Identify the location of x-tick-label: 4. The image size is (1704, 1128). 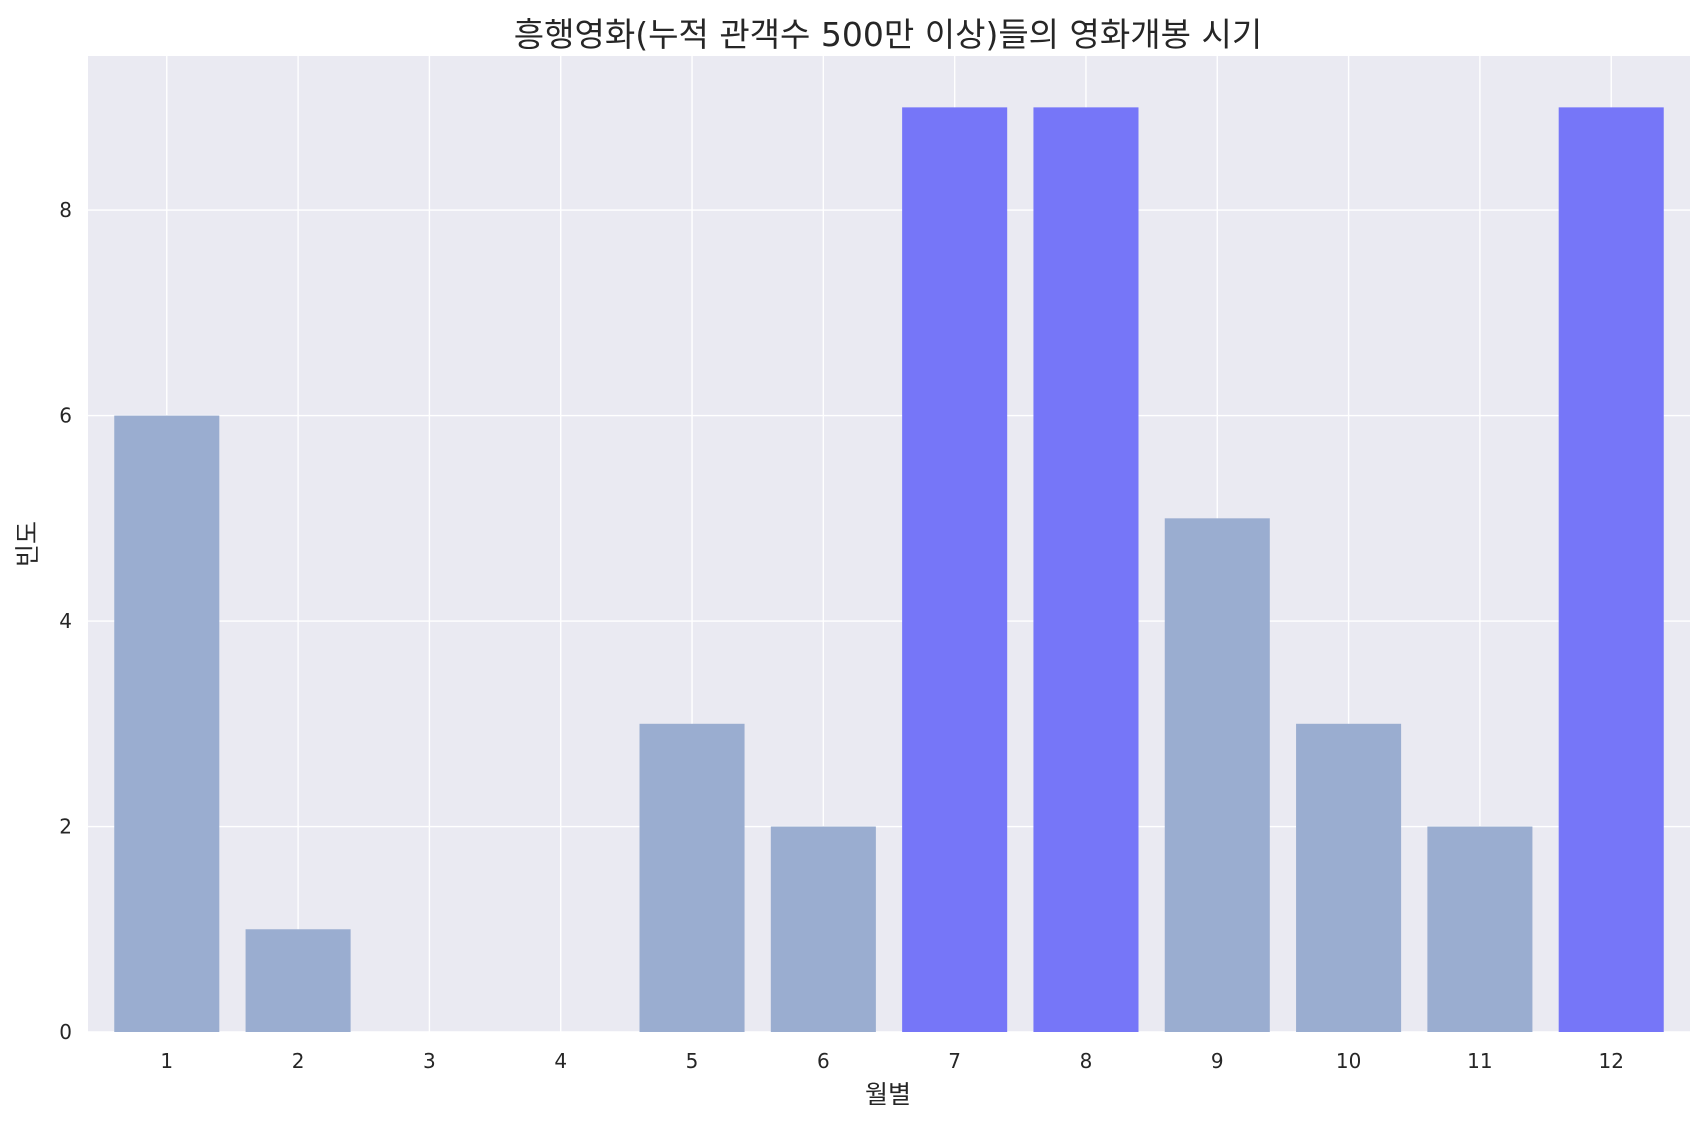
(560, 1061).